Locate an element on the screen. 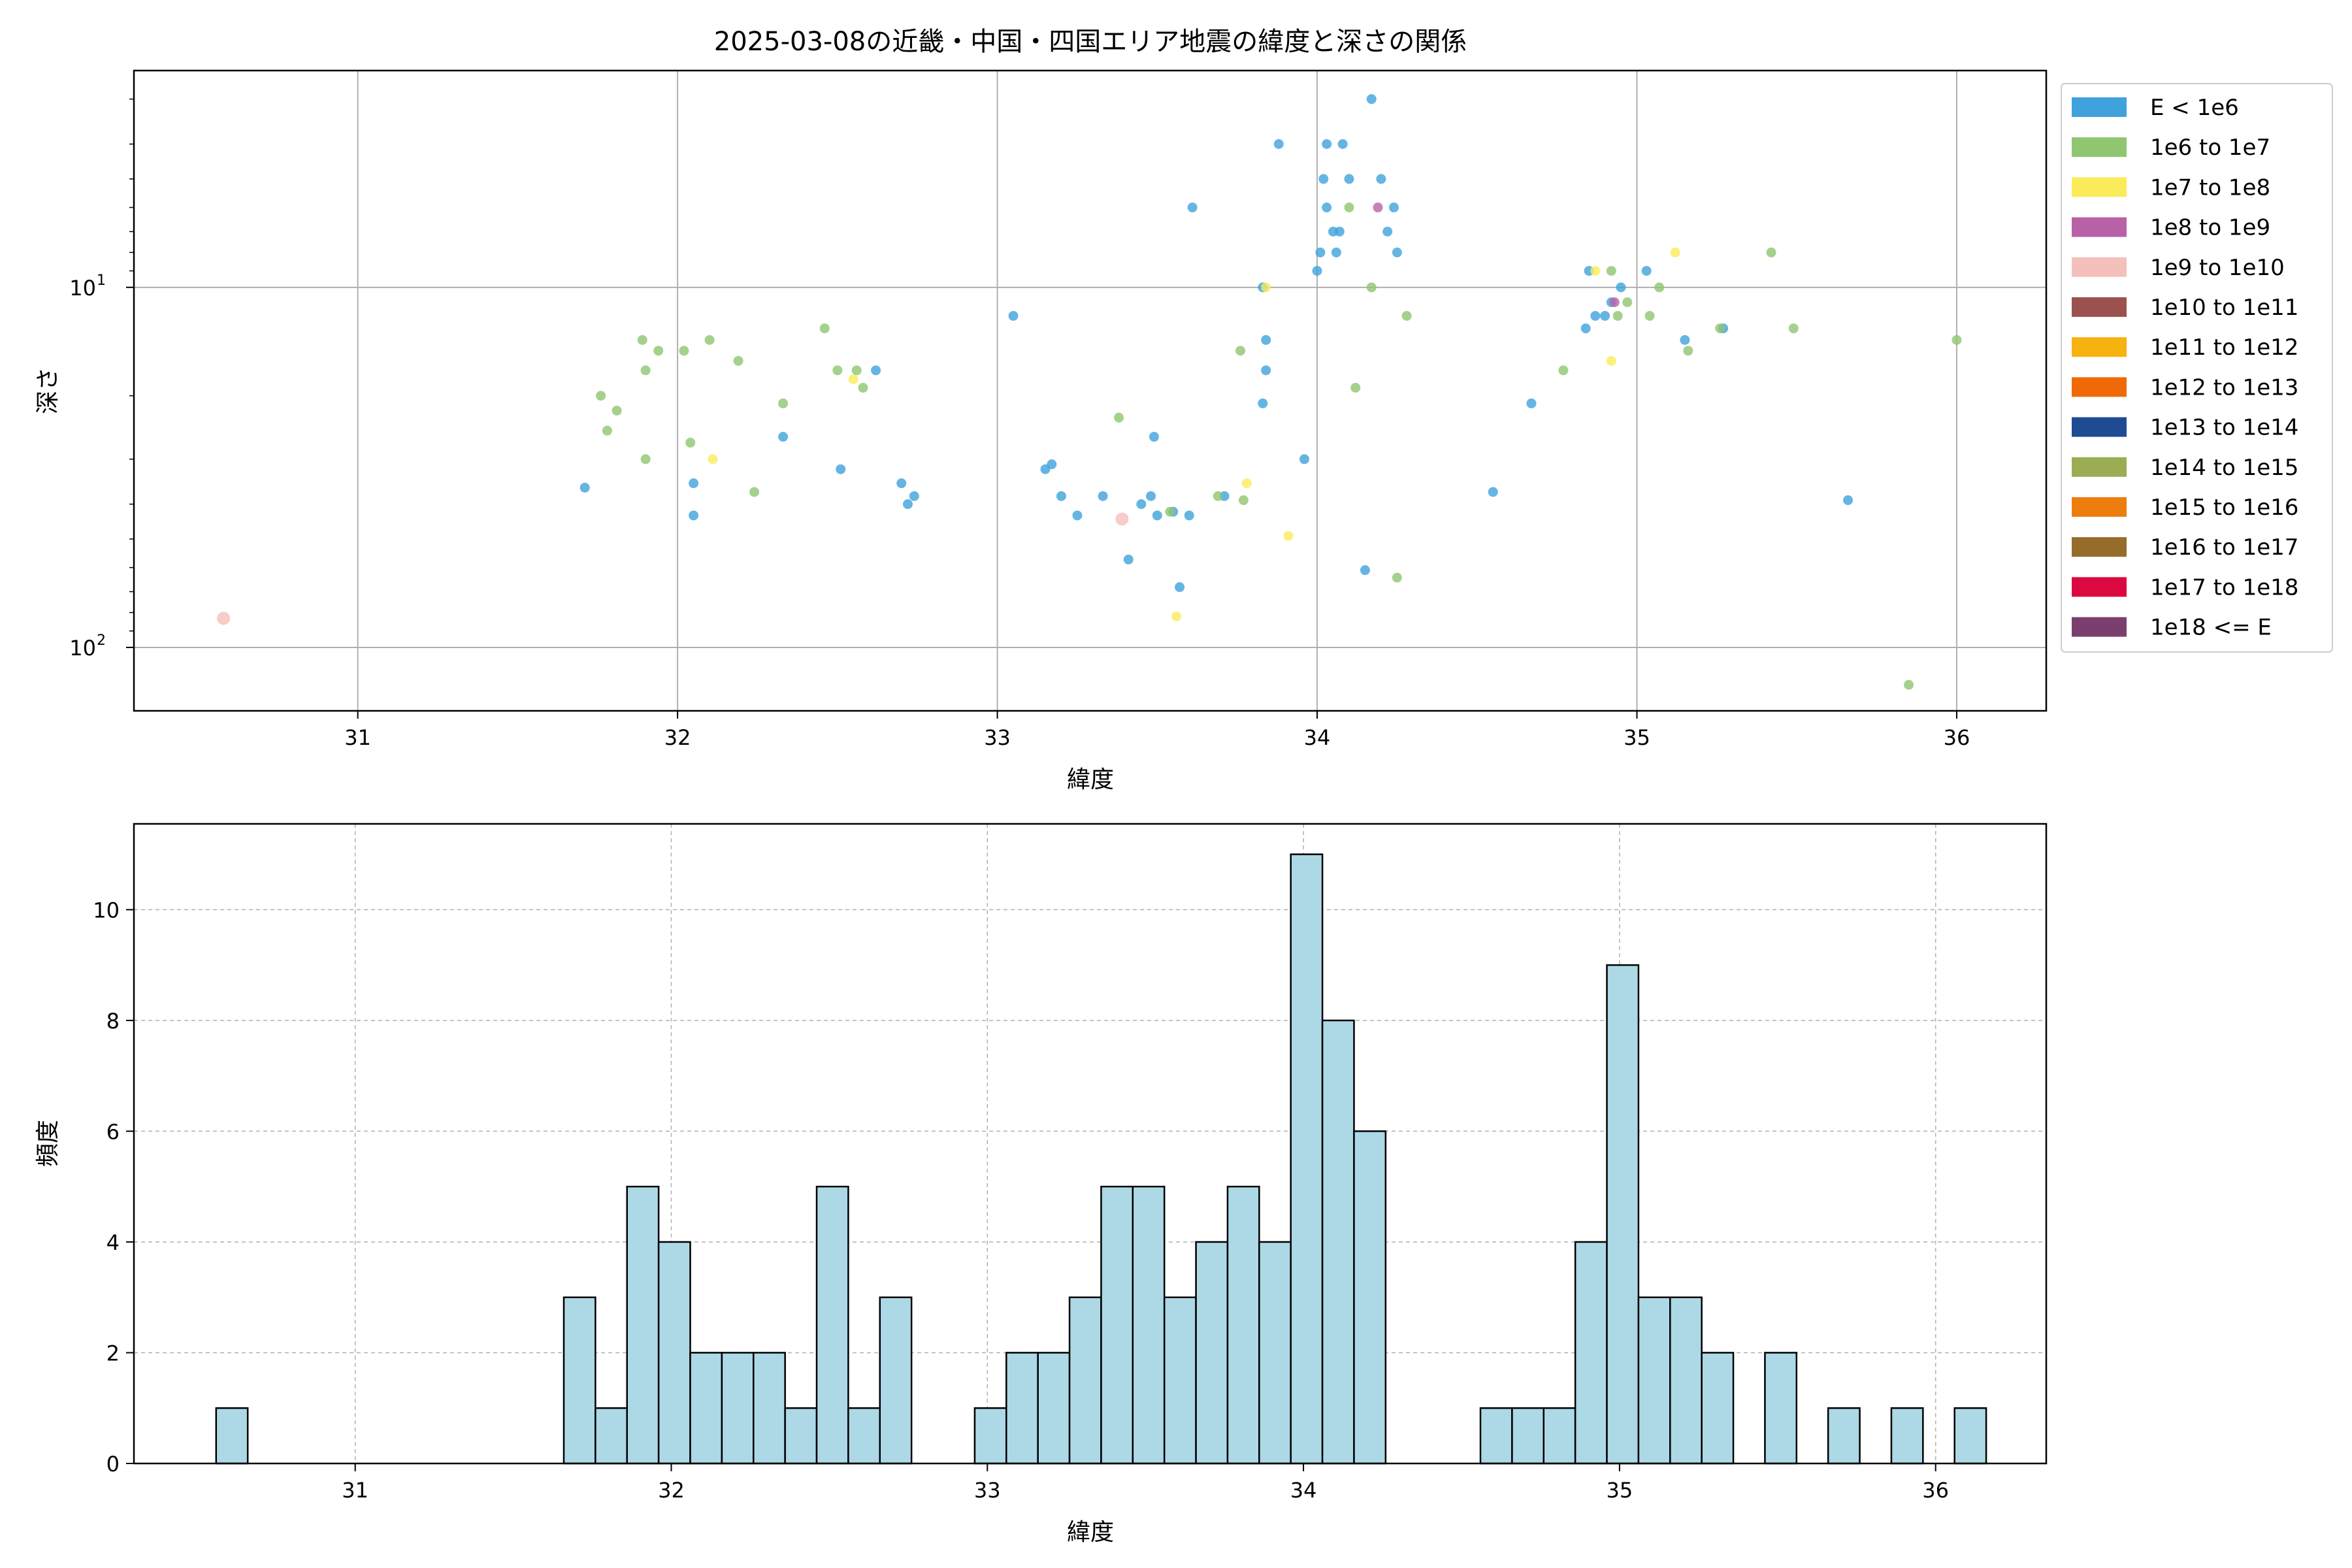 This screenshot has width=2352, height=1568. legend-item: 1e12 to 1e13 is located at coordinates (2185, 387).